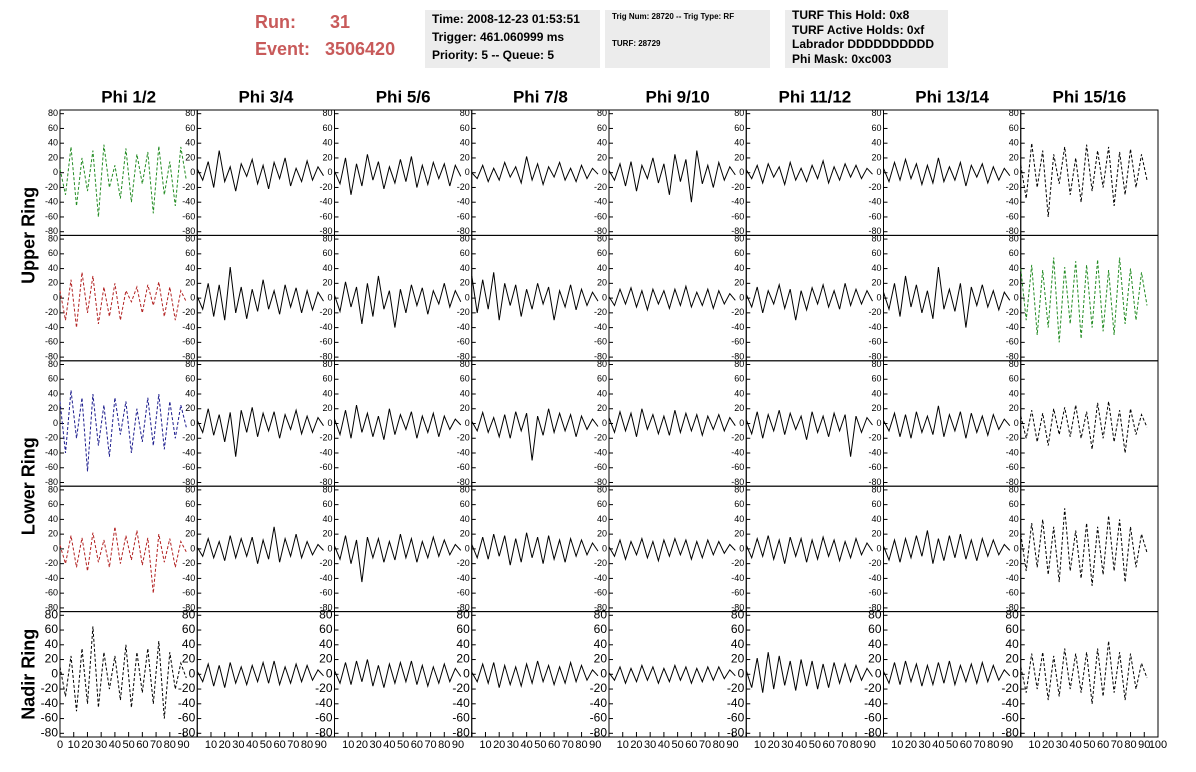 The image size is (1196, 772). What do you see at coordinates (673, 16) in the screenshot?
I see `info-text: Trig Num: 28720 -- Trig Type: RF` at bounding box center [673, 16].